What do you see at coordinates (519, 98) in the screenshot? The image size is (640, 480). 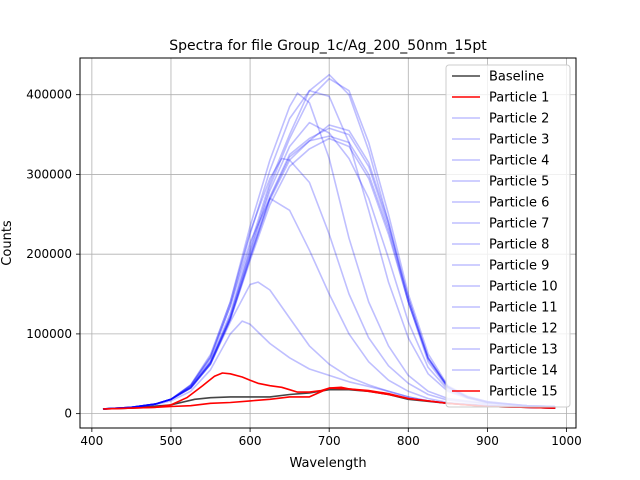 I see `legend-label: Particle 1` at bounding box center [519, 98].